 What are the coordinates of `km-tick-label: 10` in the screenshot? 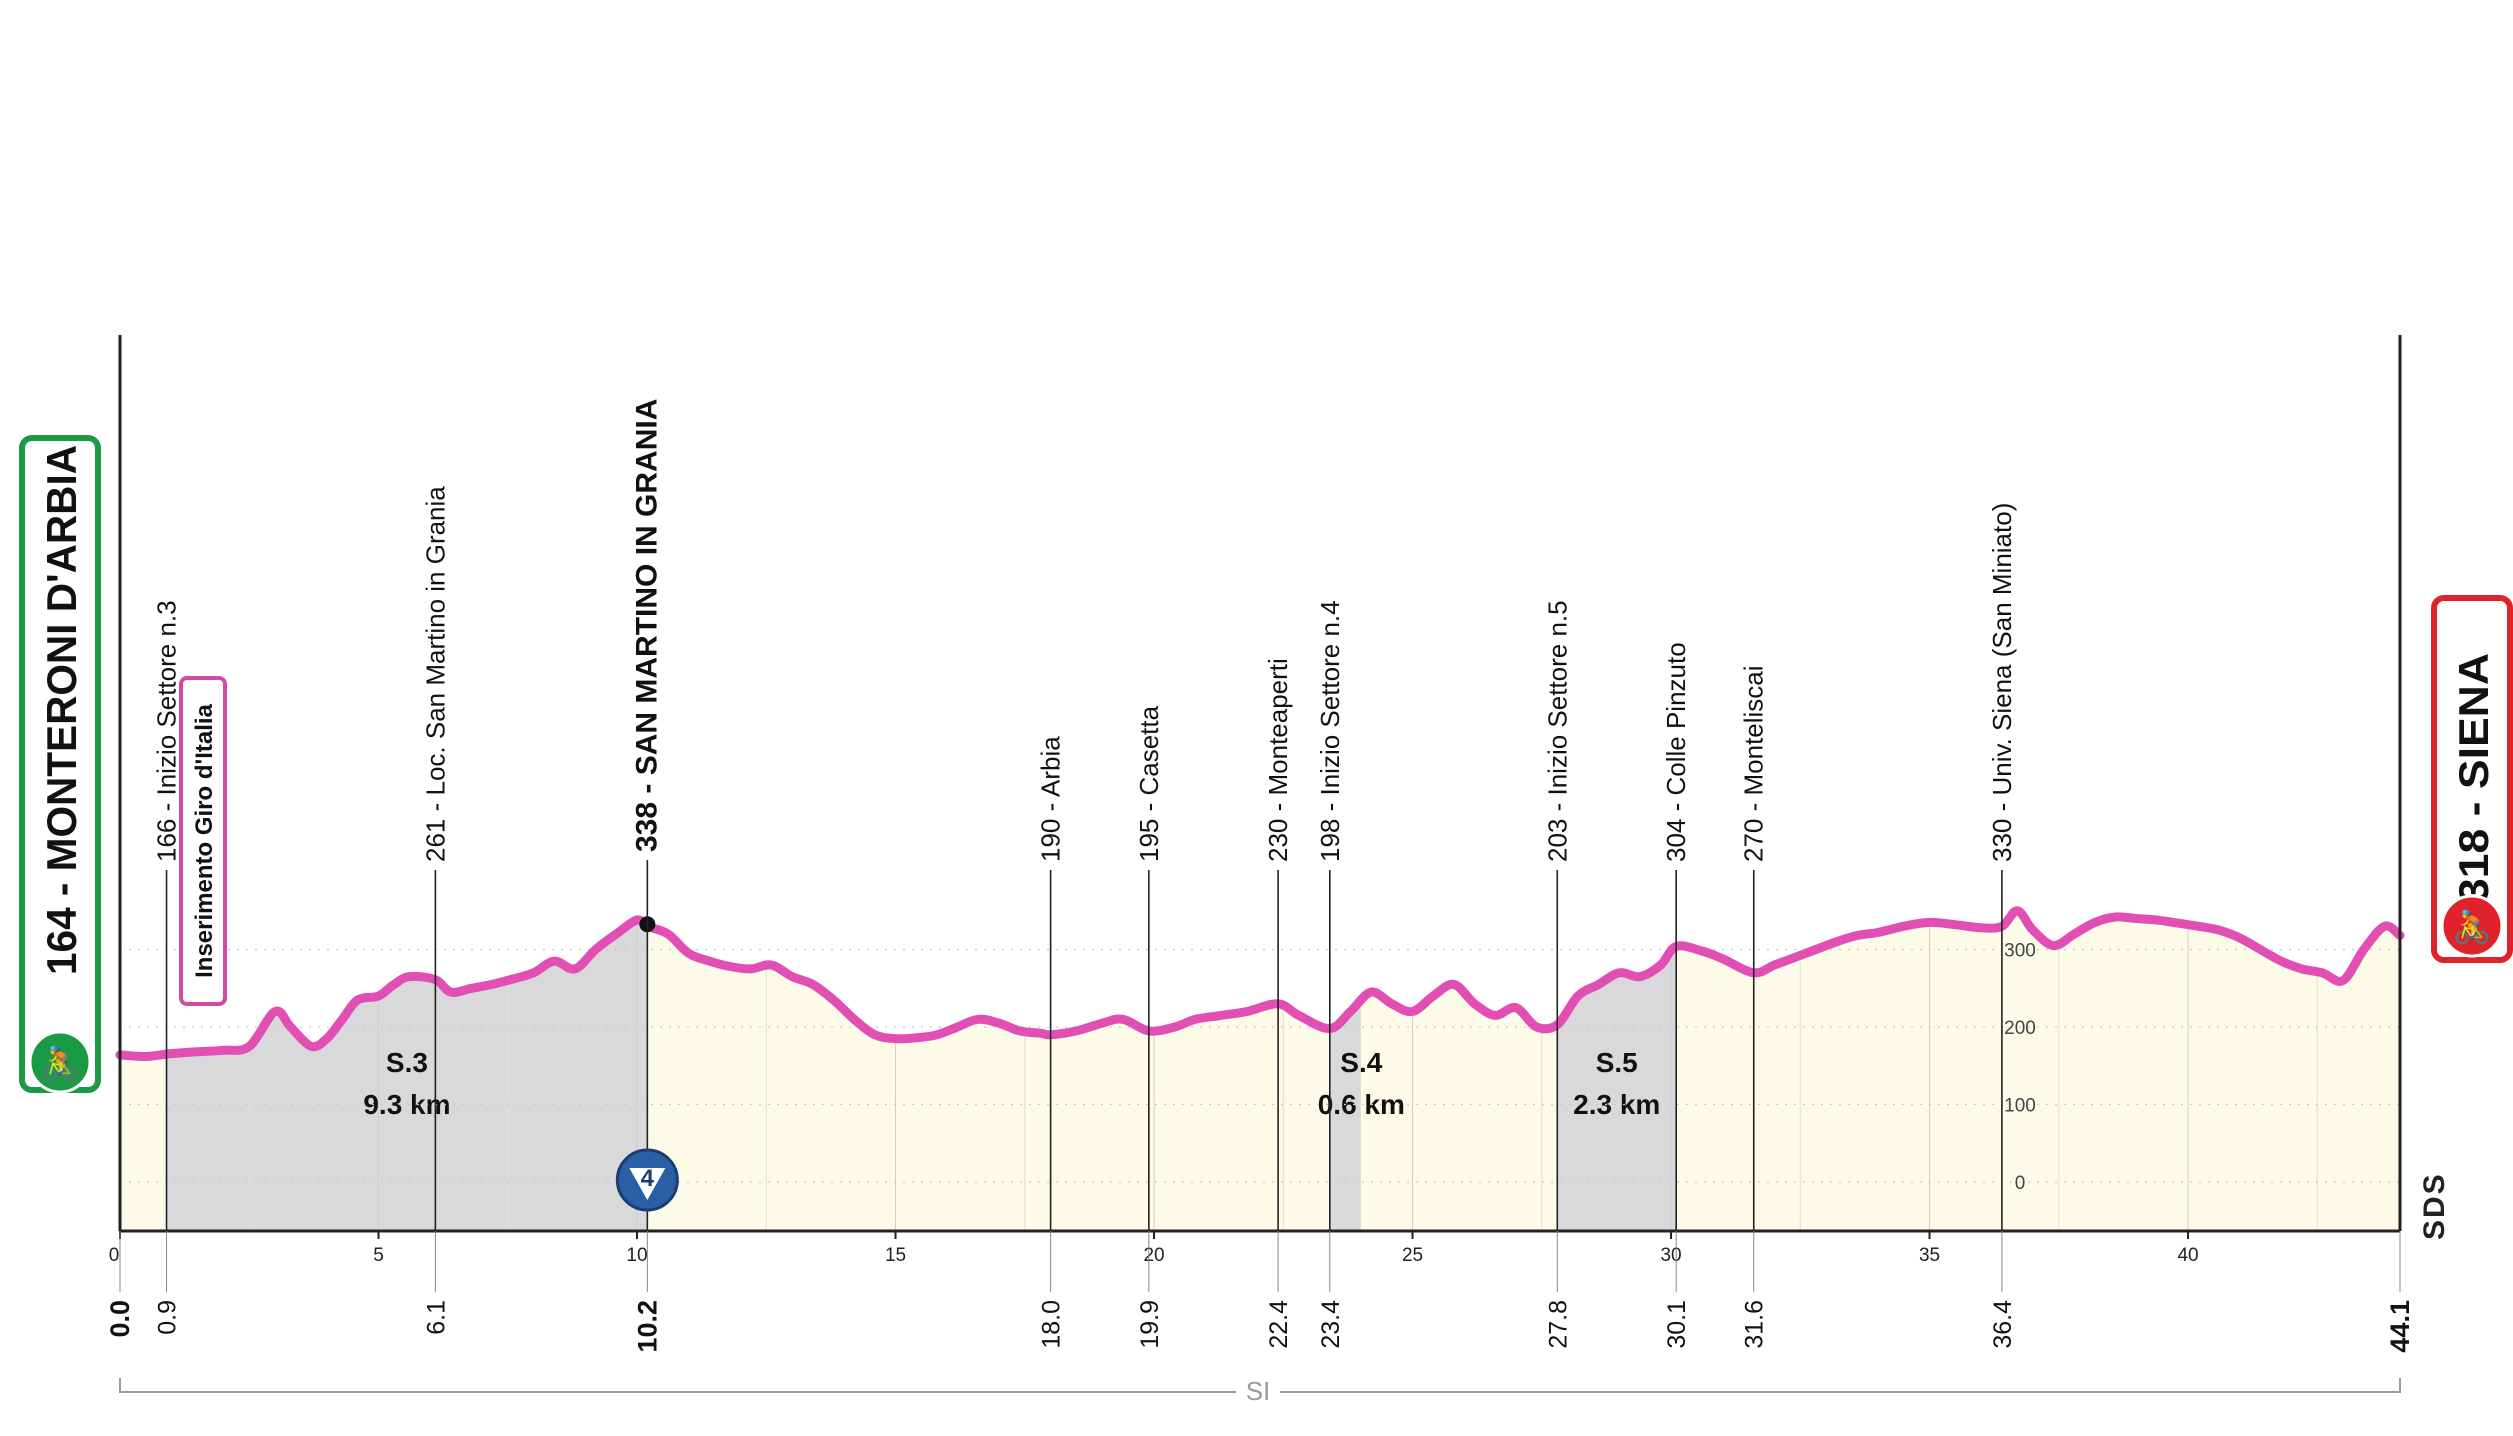 It's located at (636, 1255).